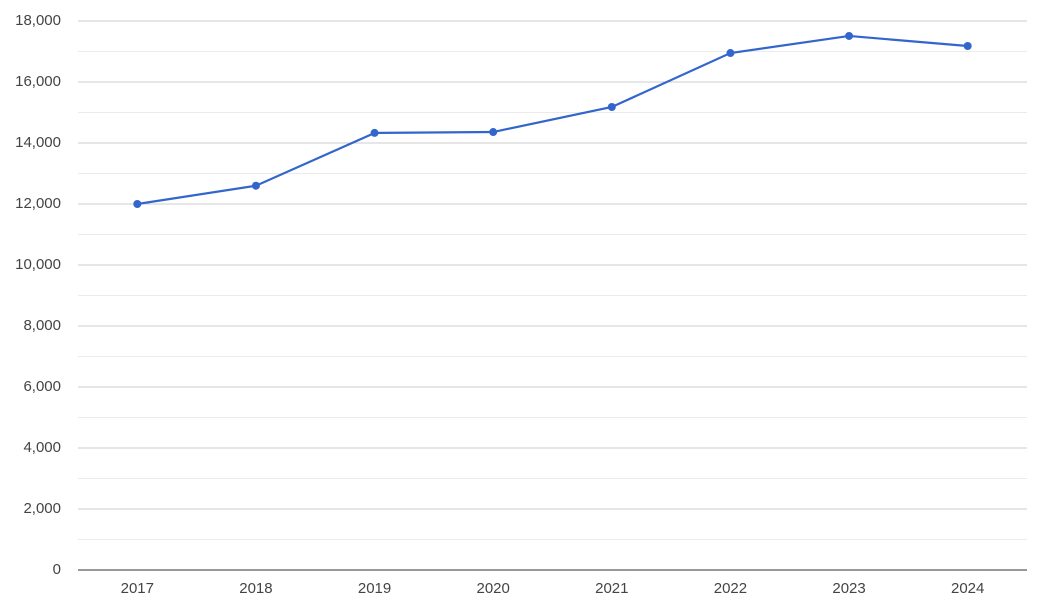 The image size is (1041, 610). What do you see at coordinates (374, 588) in the screenshot?
I see `x-tick-label: 2019` at bounding box center [374, 588].